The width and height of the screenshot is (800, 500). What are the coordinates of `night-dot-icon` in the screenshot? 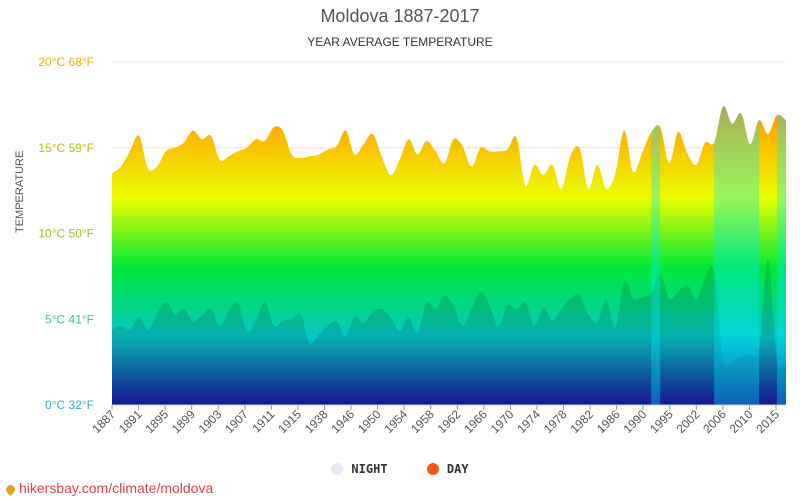 It's located at (337, 469).